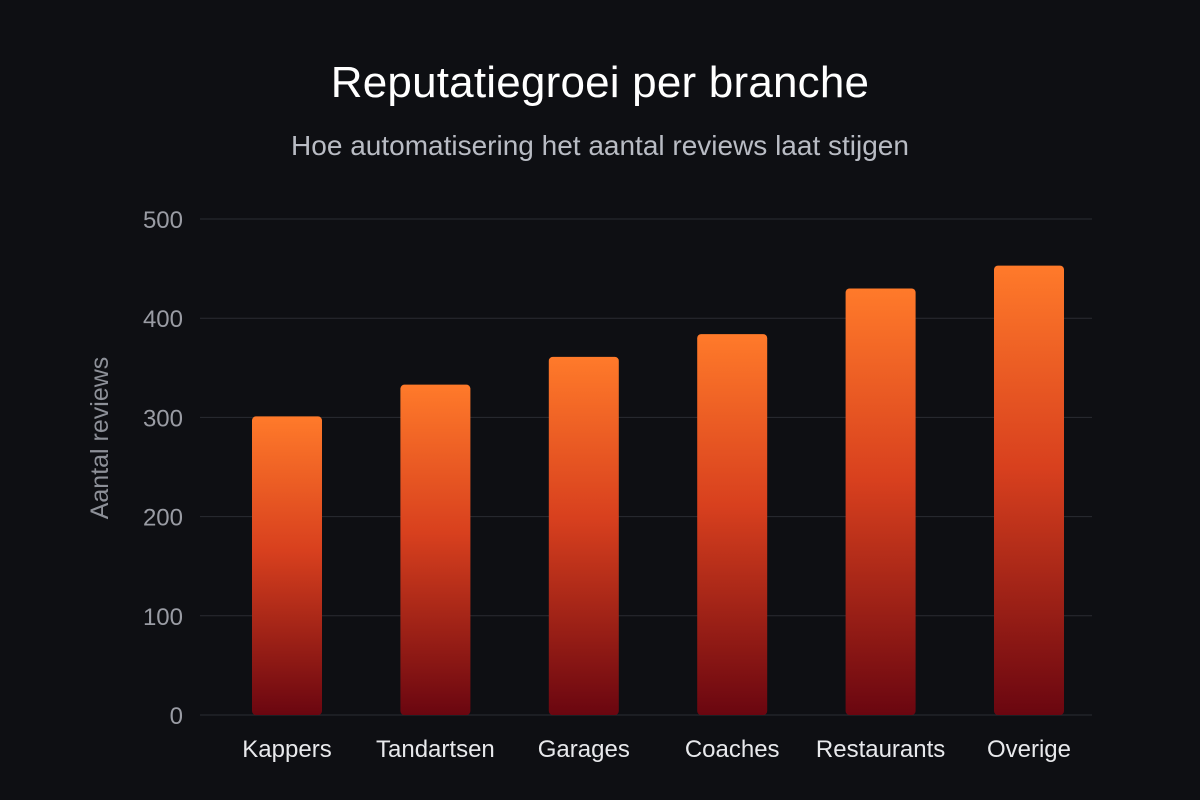 This screenshot has width=1200, height=800. Describe the element at coordinates (1029, 490) in the screenshot. I see `bar-overige` at that location.